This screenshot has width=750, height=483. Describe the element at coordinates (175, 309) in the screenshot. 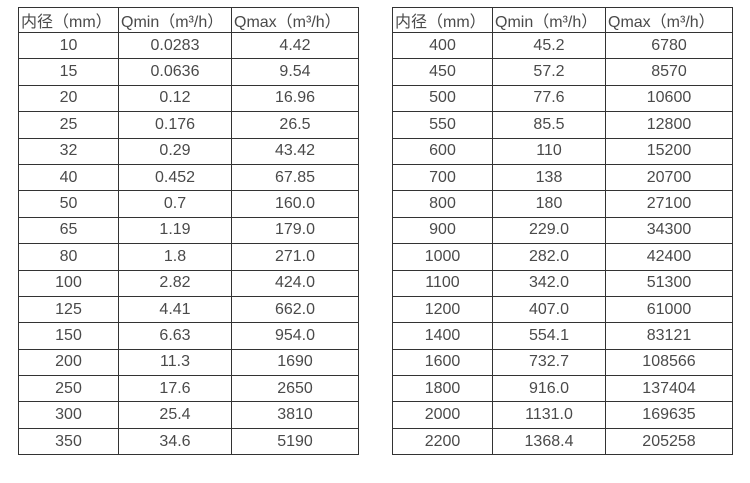

I see `table-cell: 4.41` at that location.